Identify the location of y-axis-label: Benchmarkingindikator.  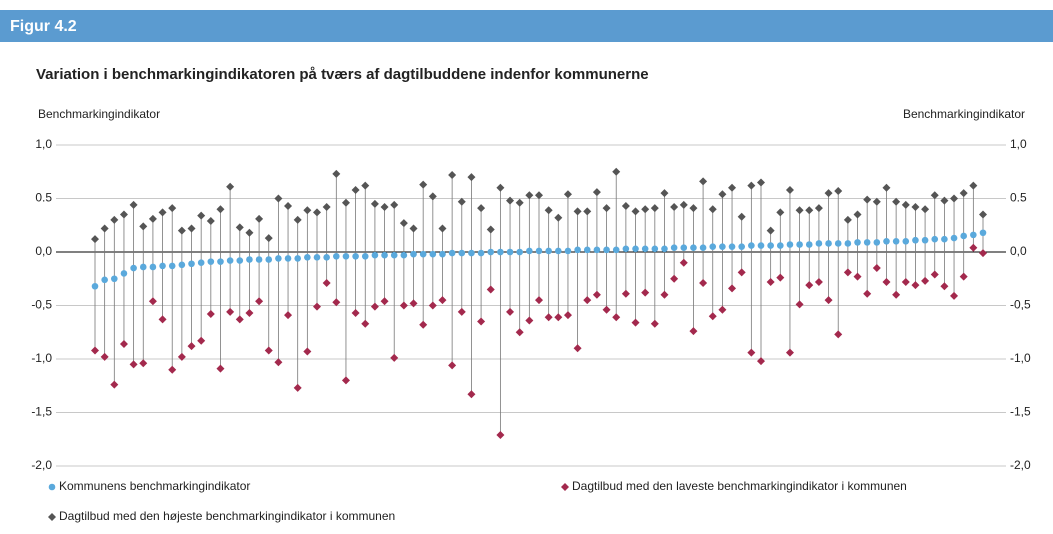
(99, 114).